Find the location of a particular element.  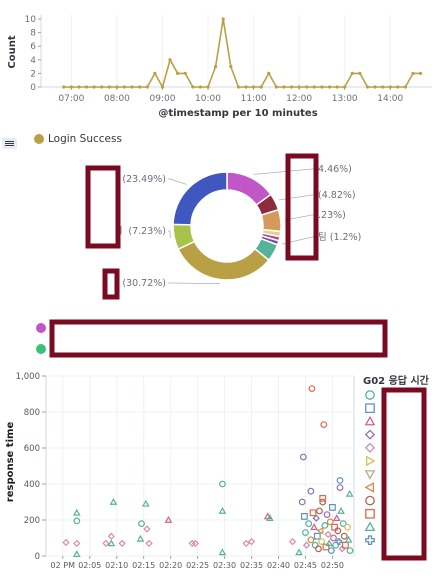

legend-toggle-button is located at coordinates (9, 143).